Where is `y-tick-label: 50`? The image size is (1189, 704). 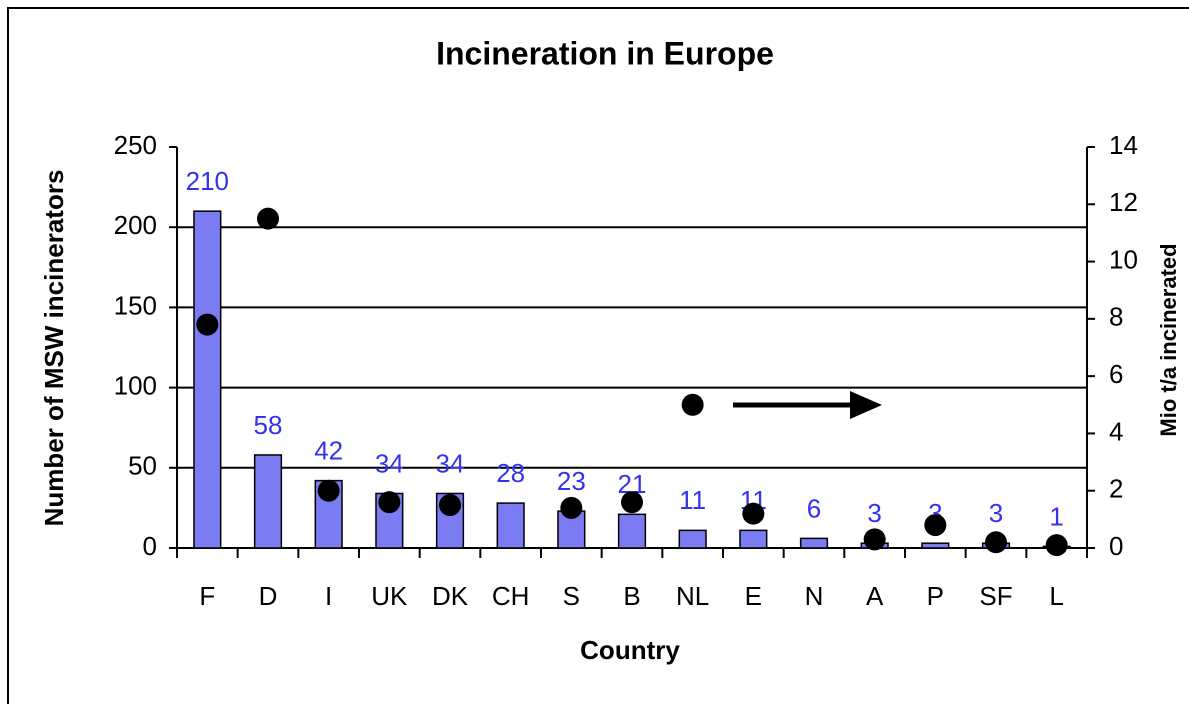
y-tick-label: 50 is located at coordinates (142, 466).